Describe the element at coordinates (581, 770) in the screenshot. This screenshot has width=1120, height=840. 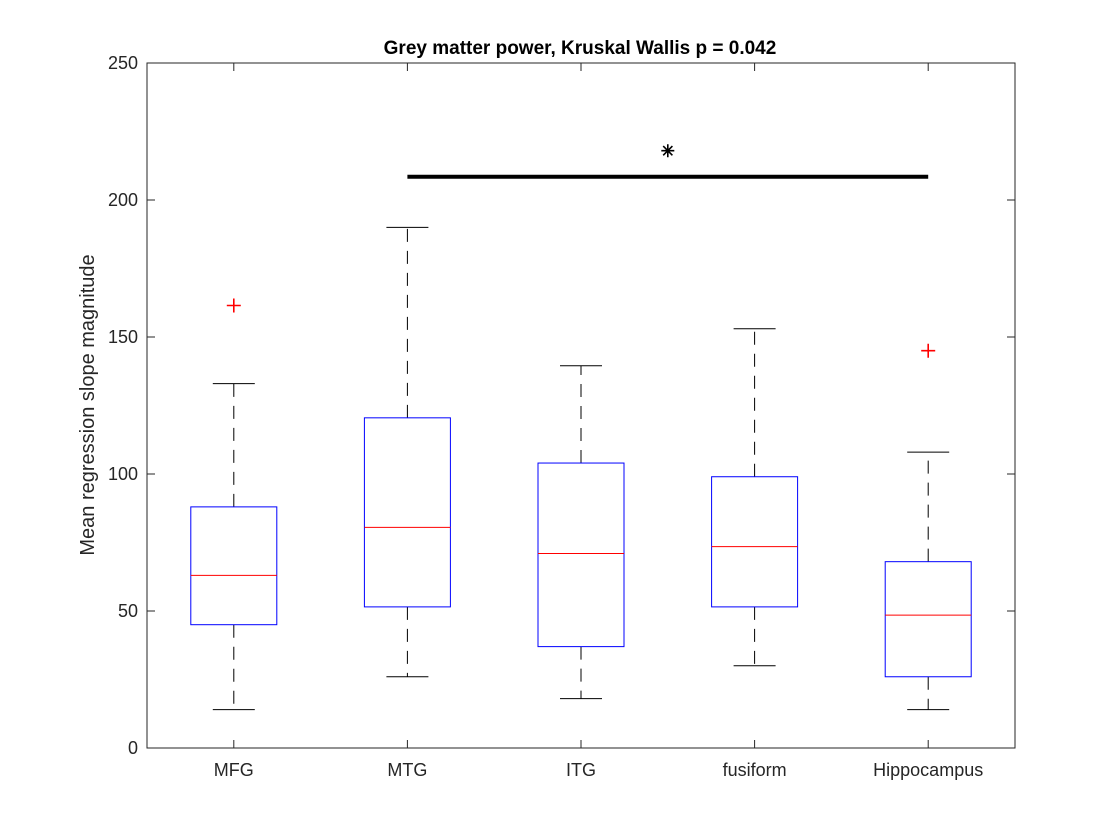
I see `x-tick-label: ITG` at that location.